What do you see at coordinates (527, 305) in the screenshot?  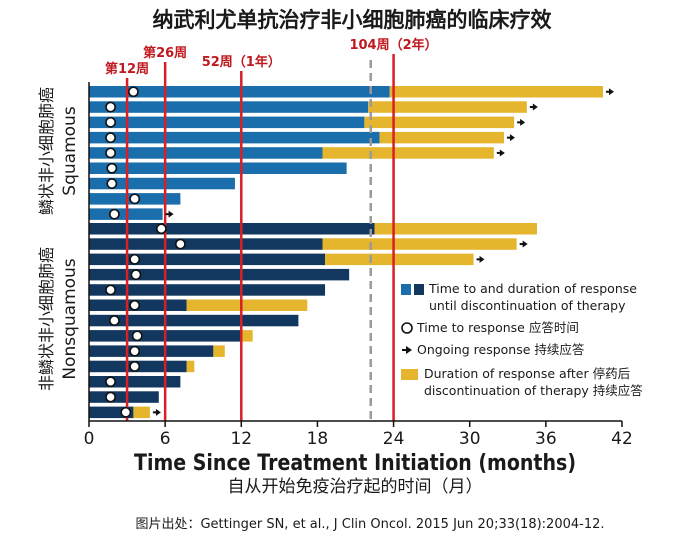 I see `legend-text: until discontinuation of therapy` at bounding box center [527, 305].